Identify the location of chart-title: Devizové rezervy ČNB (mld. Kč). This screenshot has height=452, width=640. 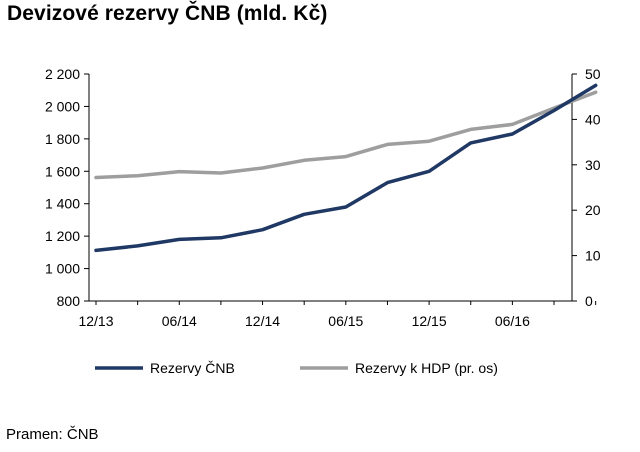
(167, 13).